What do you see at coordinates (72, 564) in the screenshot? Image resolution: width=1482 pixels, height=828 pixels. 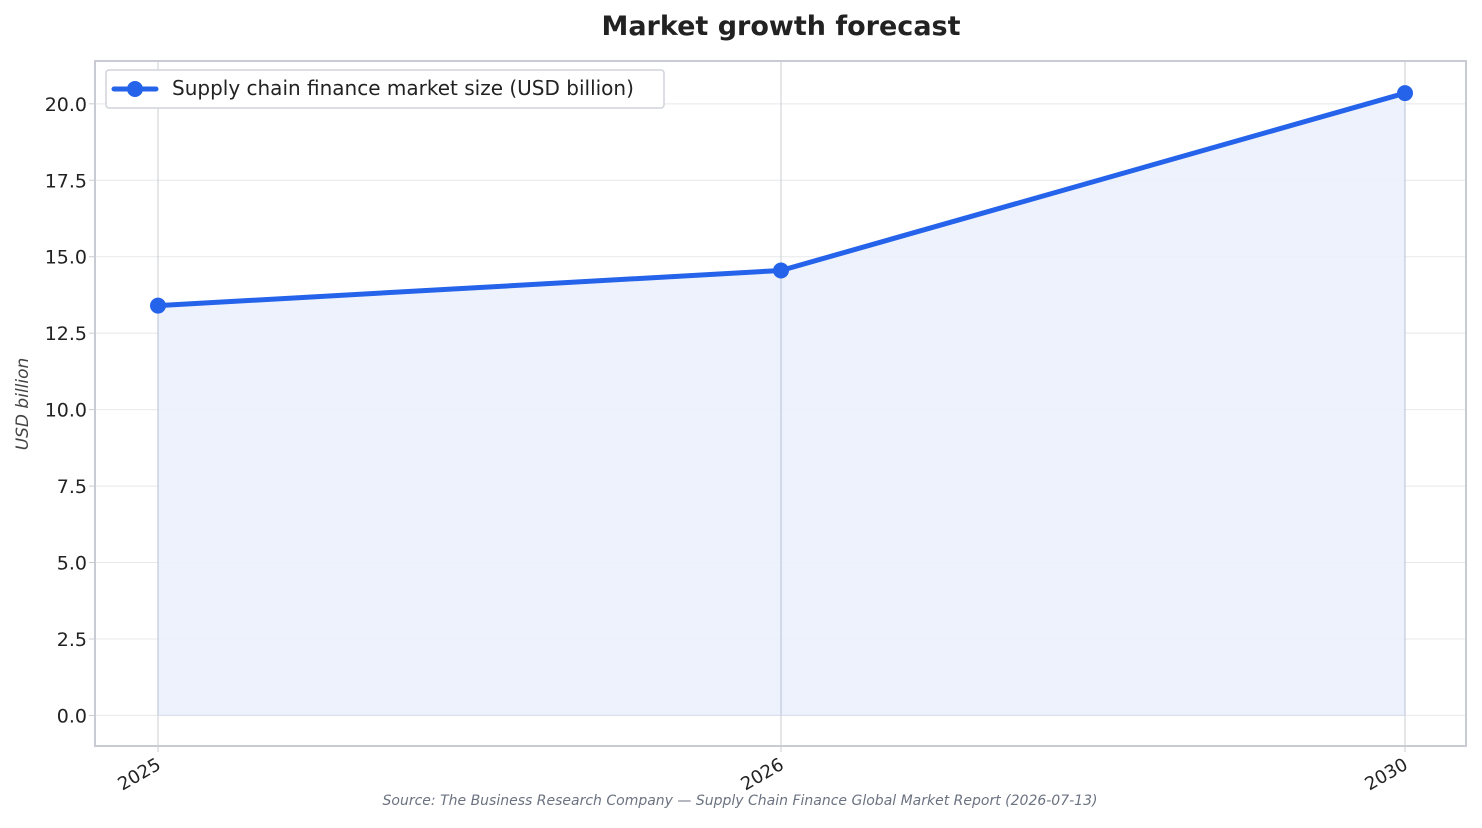 I see `y-tick-label: 5.0` at bounding box center [72, 564].